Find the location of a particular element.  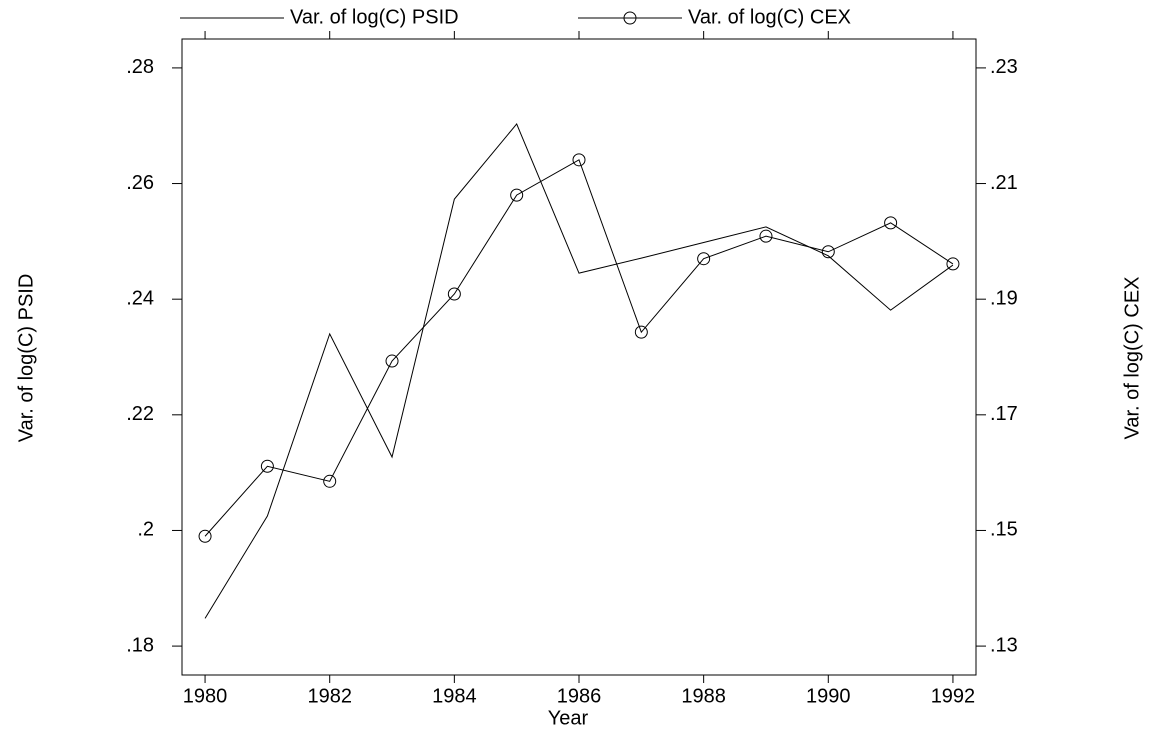

y2-tick-label: .13 is located at coordinates (1004, 645).